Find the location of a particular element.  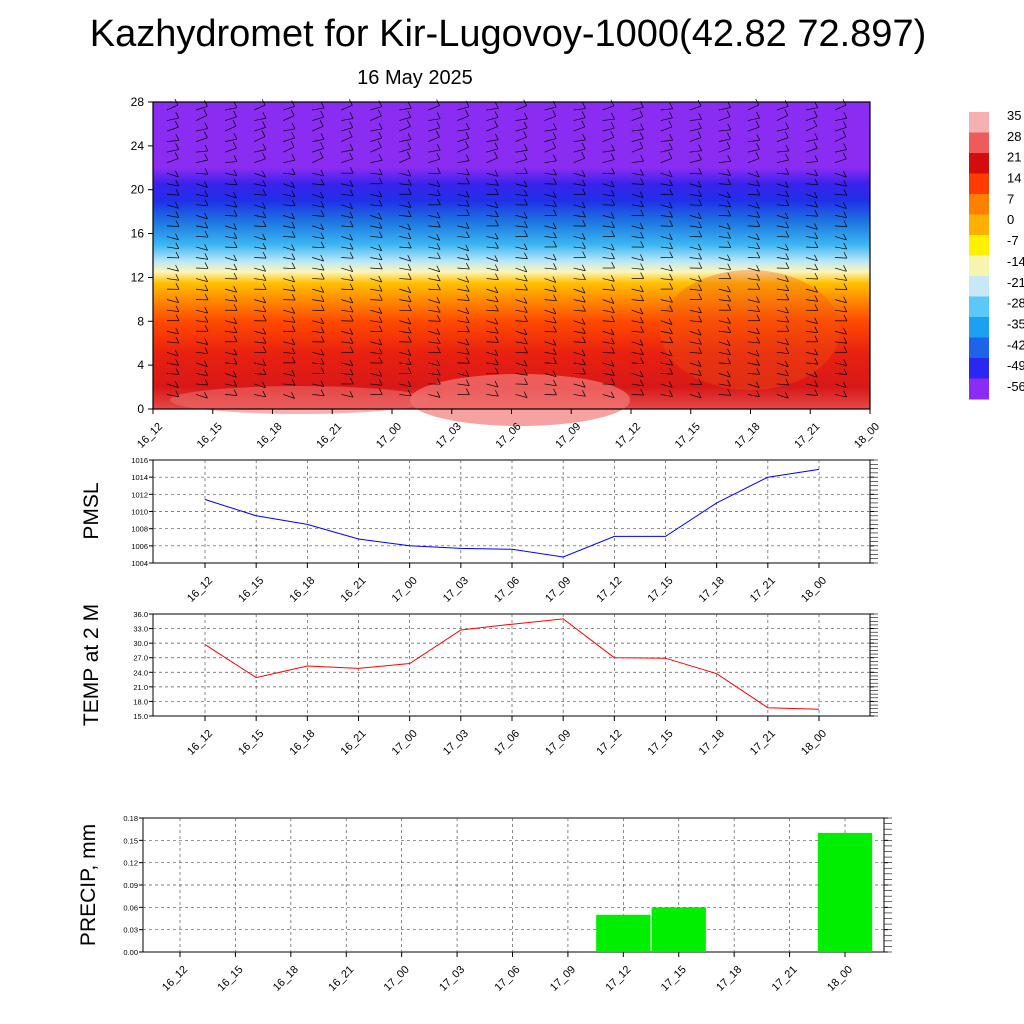

y-tick-label: 30.0 is located at coordinates (140, 643).